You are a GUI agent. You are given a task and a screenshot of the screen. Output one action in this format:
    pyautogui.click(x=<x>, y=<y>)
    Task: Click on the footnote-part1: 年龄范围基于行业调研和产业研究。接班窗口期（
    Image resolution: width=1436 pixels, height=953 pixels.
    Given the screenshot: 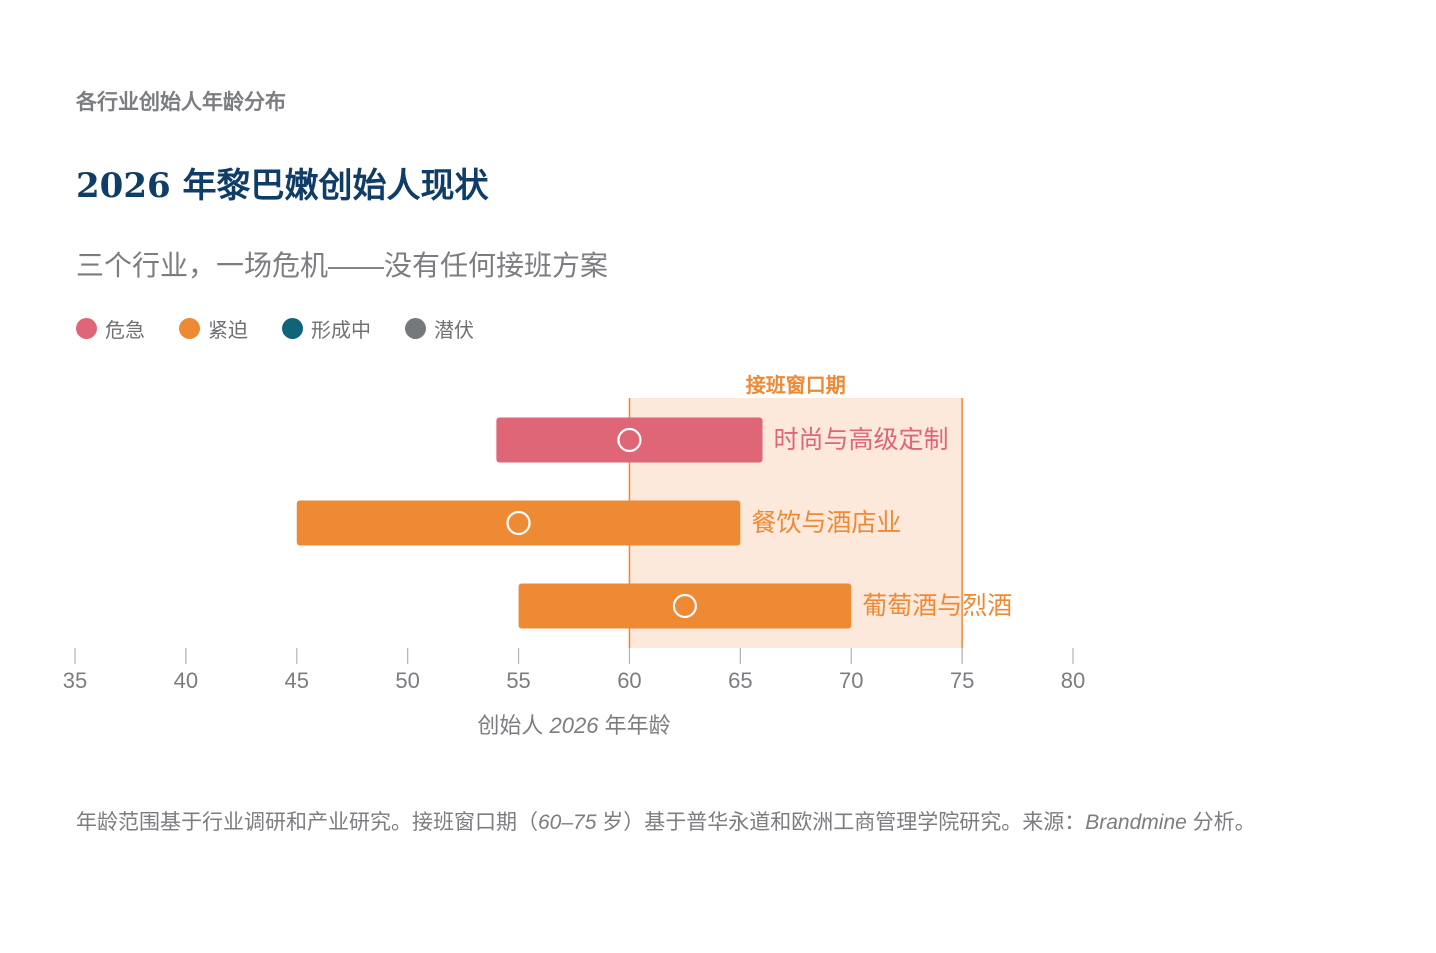 What is the action you would take?
    pyautogui.click(x=307, y=822)
    